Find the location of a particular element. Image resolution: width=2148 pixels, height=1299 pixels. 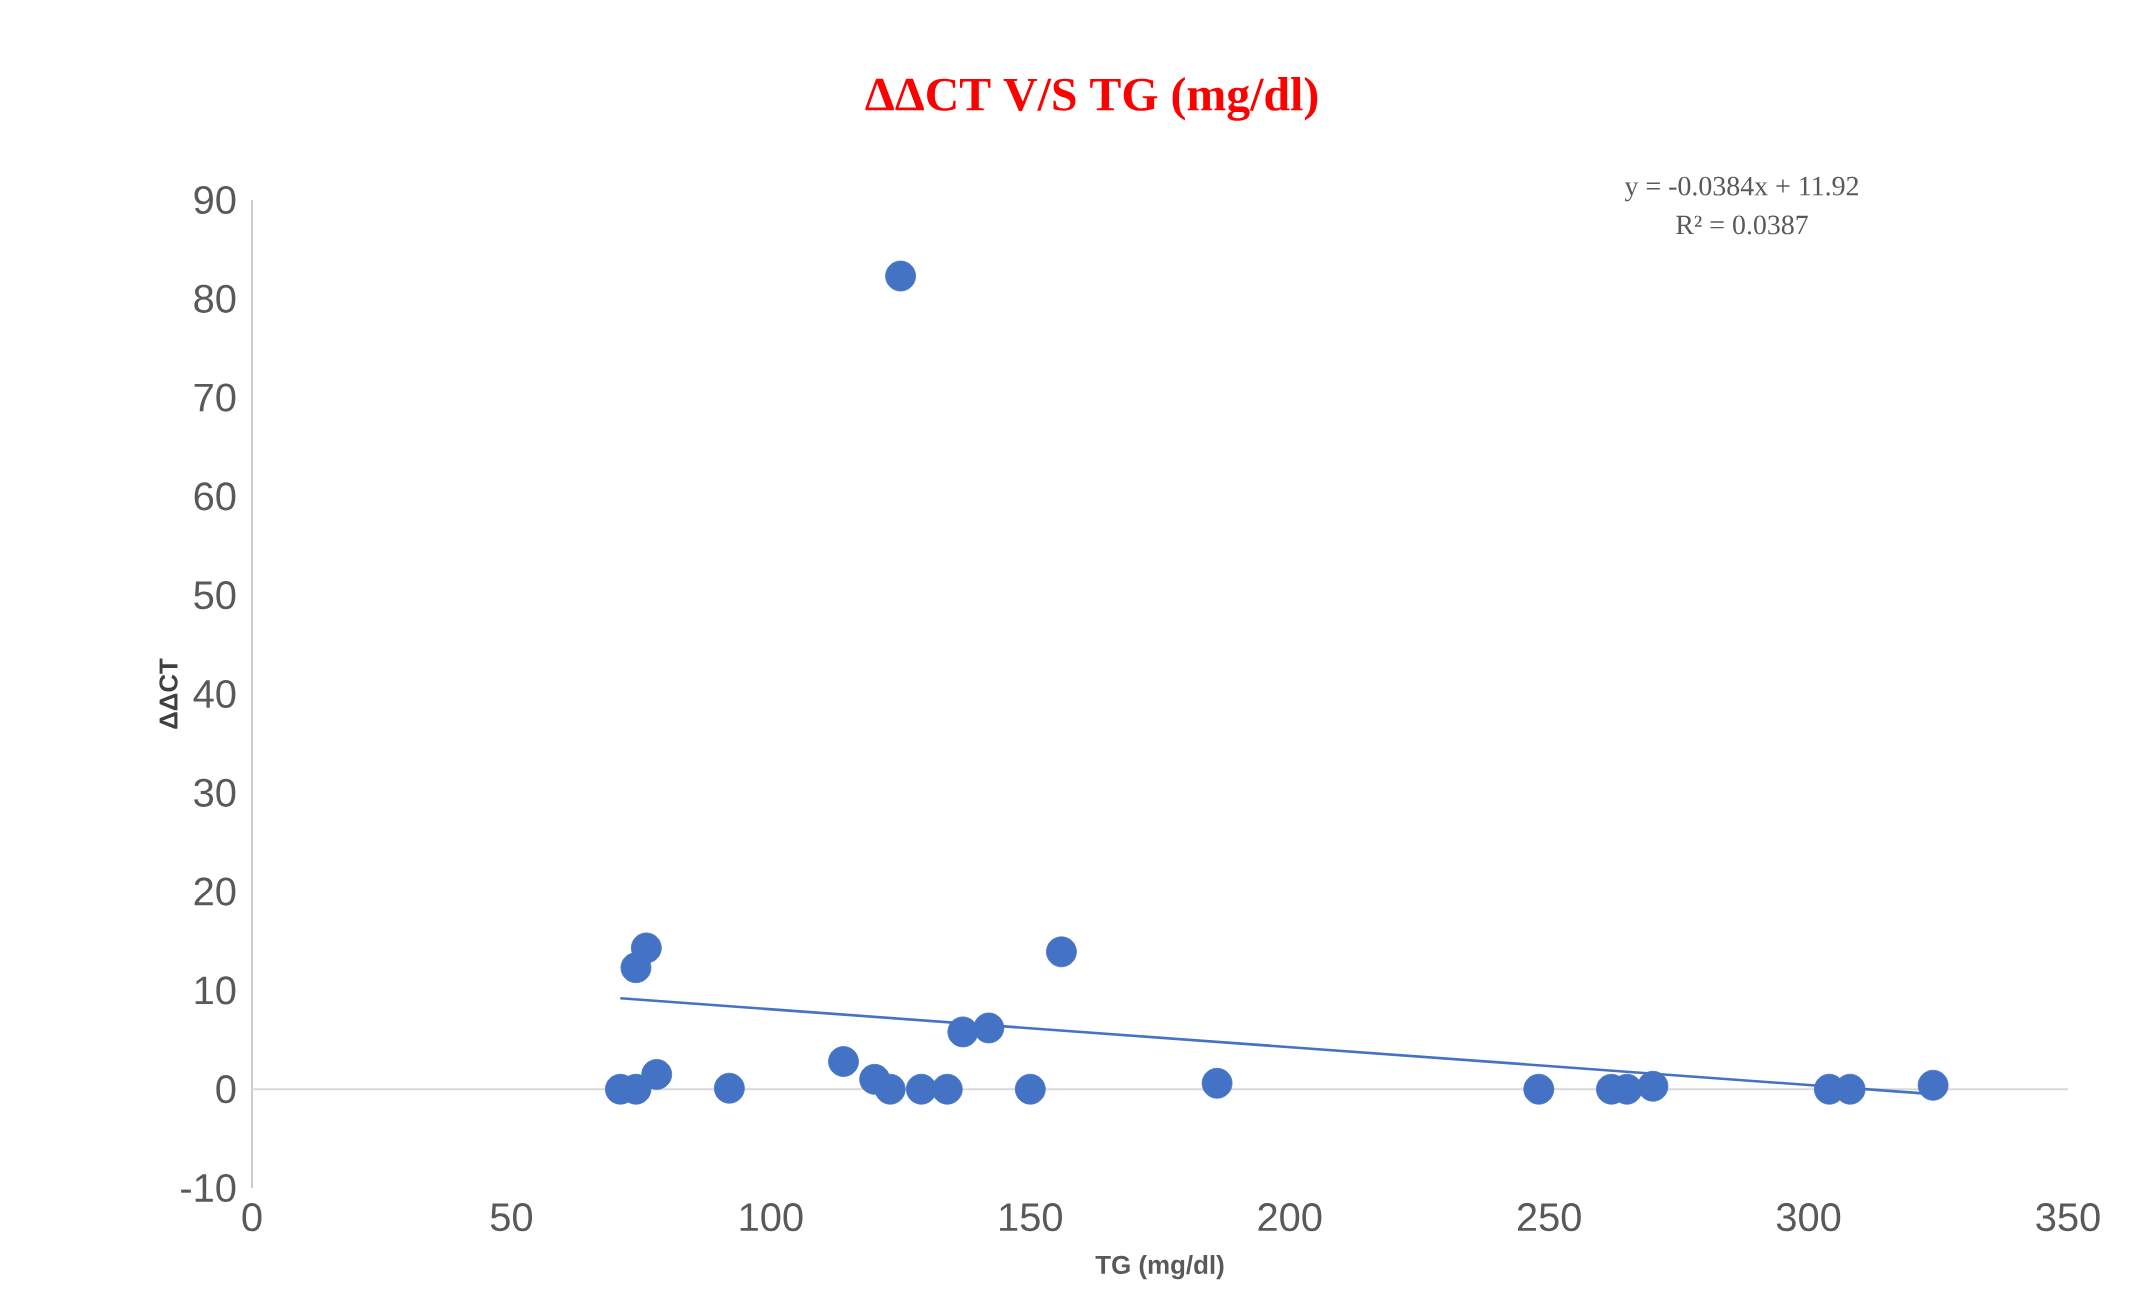

chart-title: ΔΔCT V/S TG (mg/dl) is located at coordinates (1091, 99).